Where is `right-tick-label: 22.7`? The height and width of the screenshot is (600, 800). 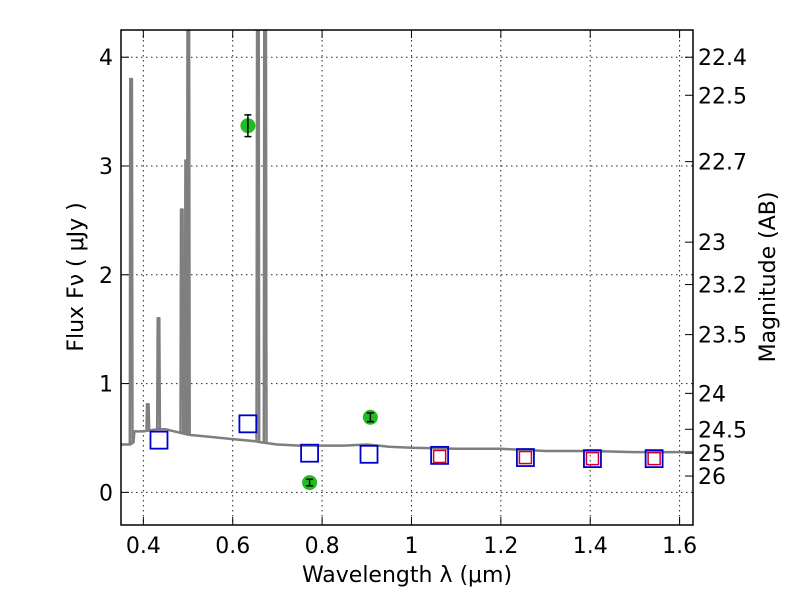 right-tick-label: 22.7 is located at coordinates (722, 163).